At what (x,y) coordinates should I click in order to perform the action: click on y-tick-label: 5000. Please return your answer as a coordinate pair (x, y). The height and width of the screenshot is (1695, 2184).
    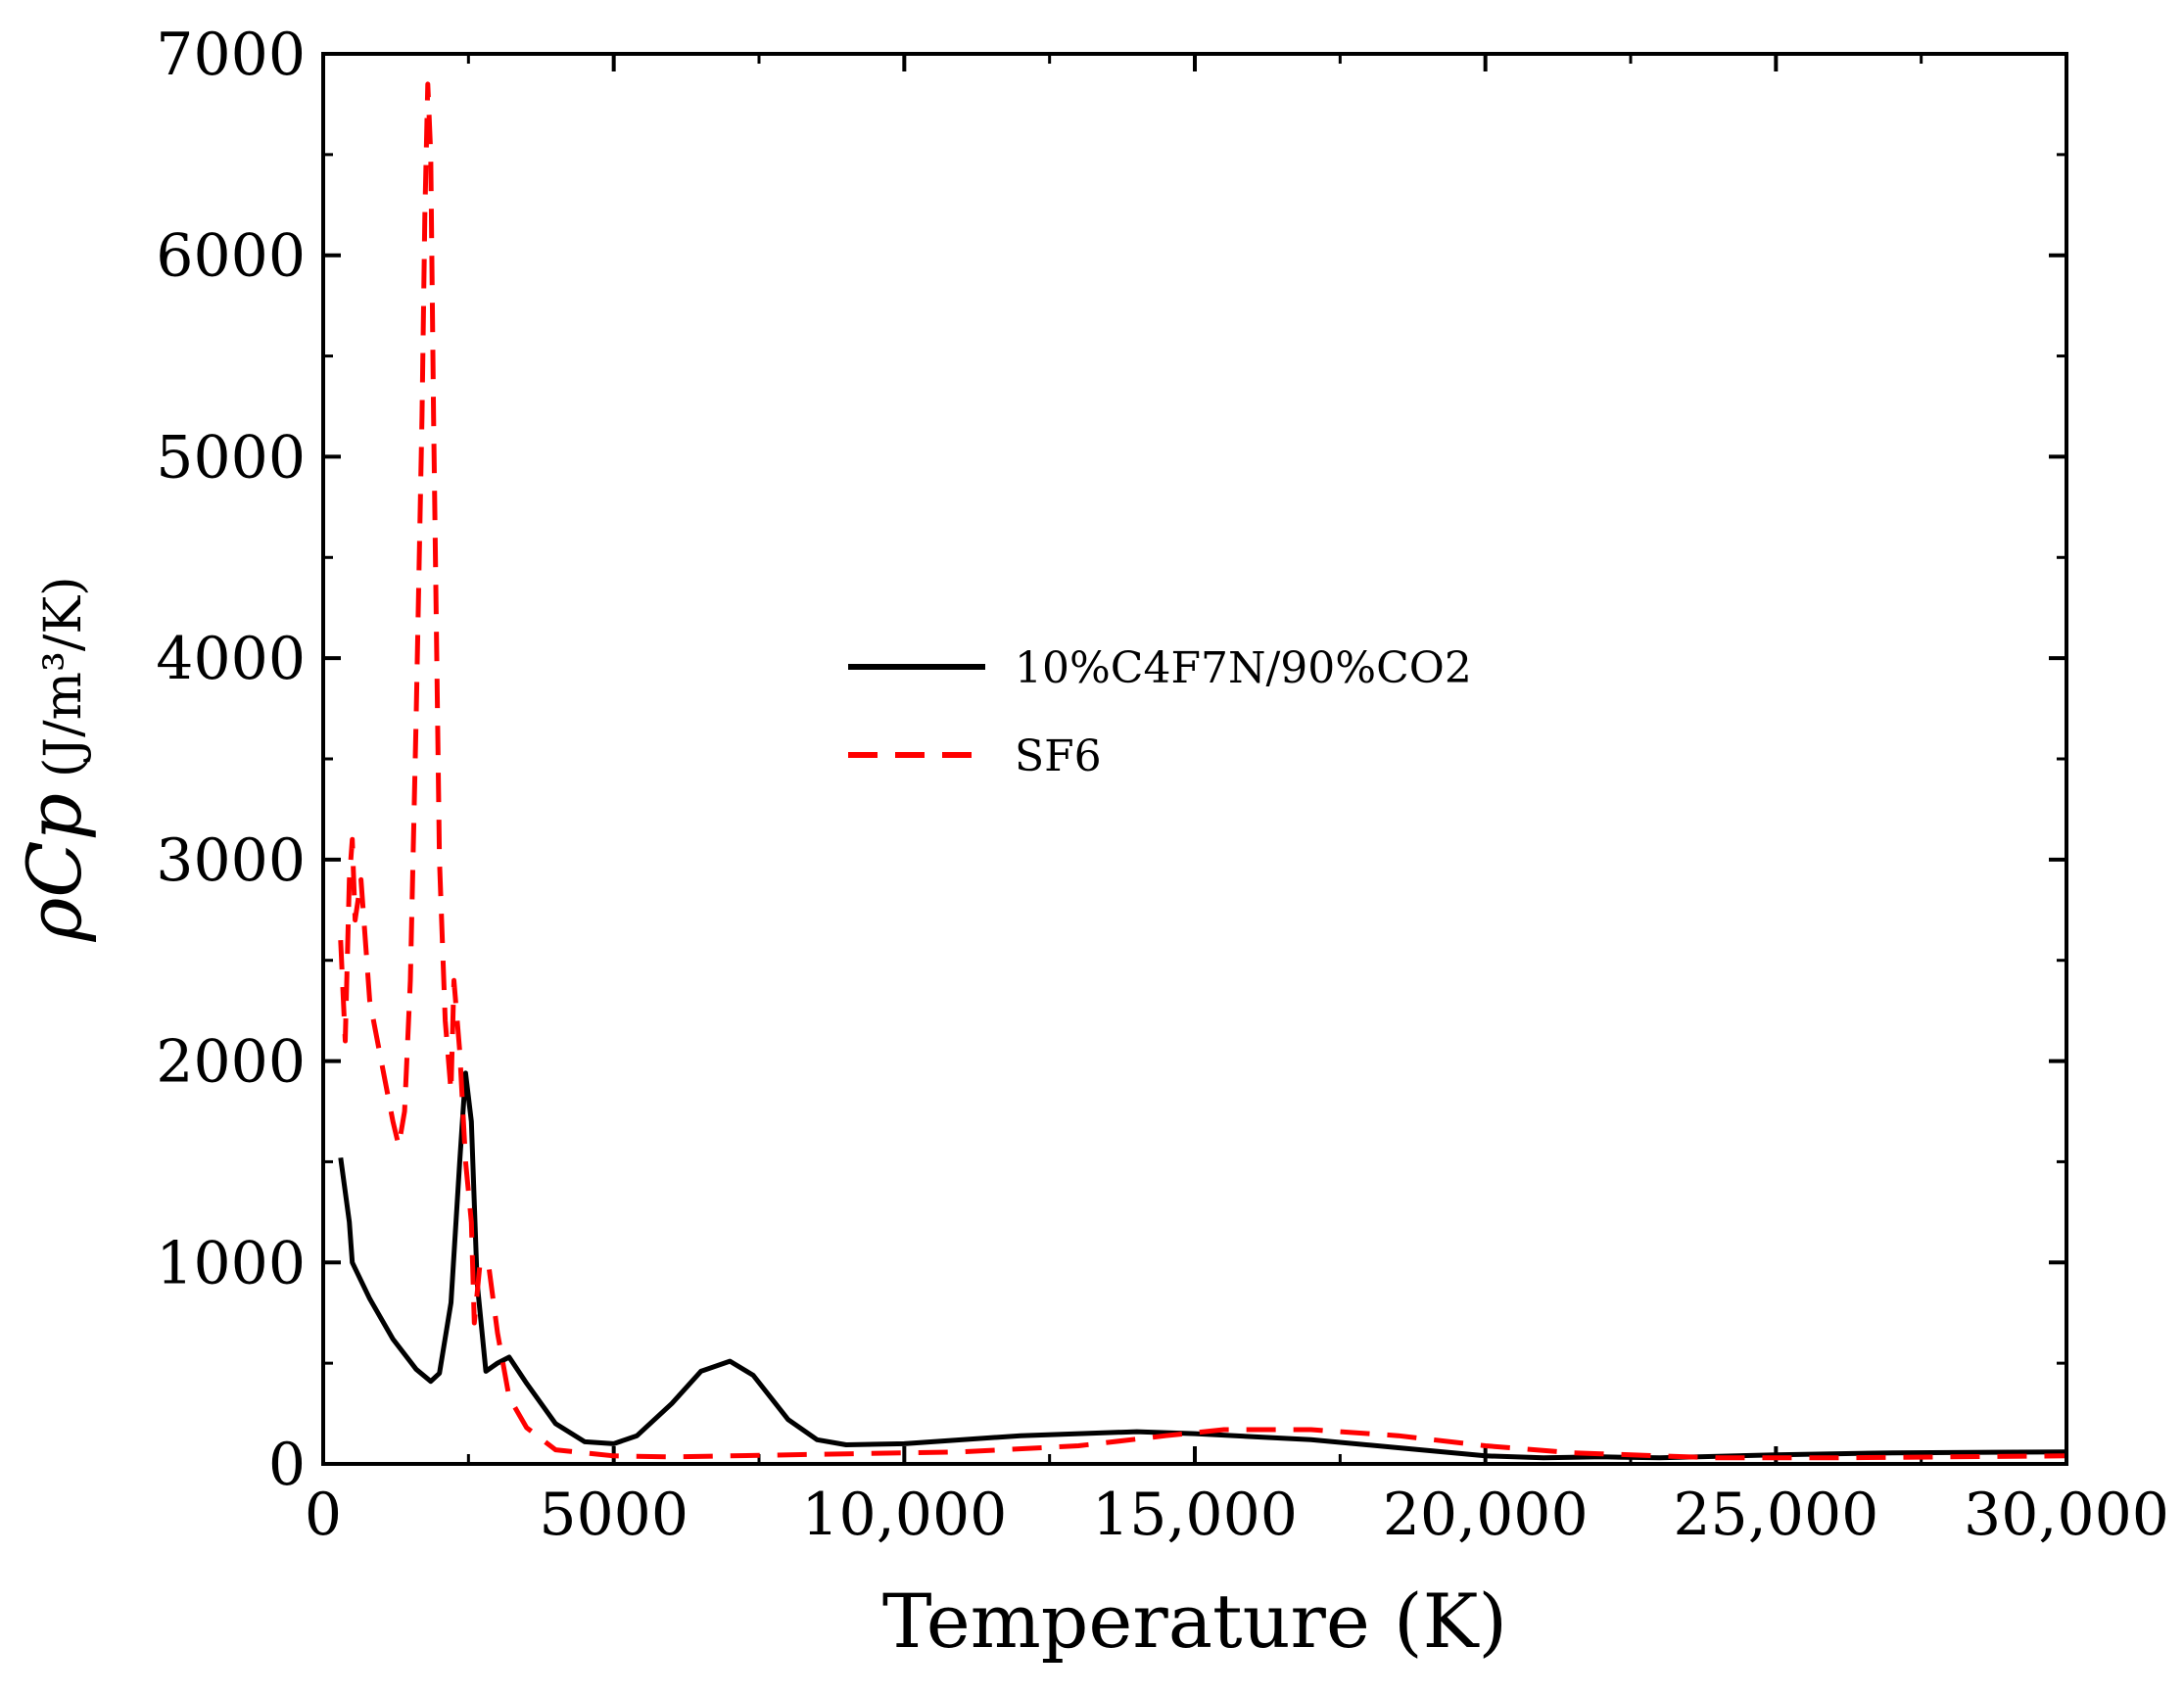
    Looking at the image, I should click on (231, 457).